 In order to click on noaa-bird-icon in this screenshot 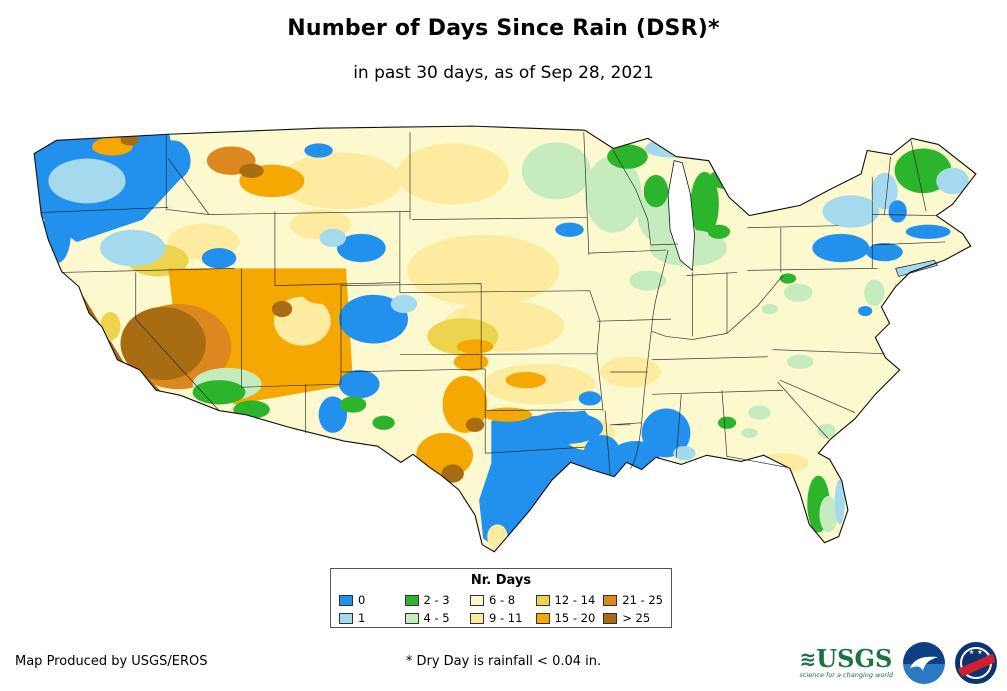, I will do `click(924, 663)`.